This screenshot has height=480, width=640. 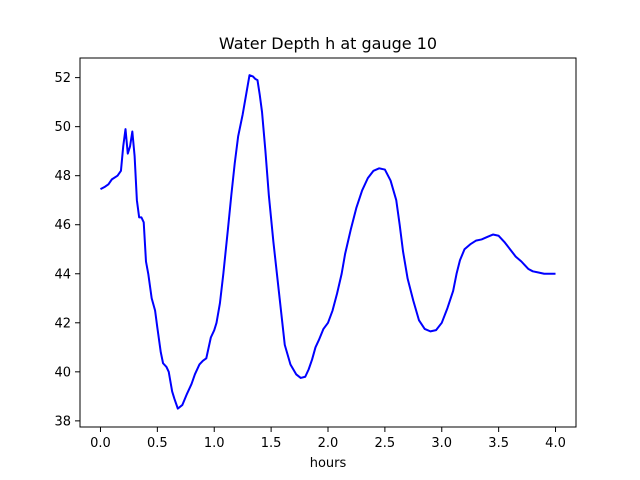 What do you see at coordinates (555, 443) in the screenshot?
I see `x-tick-label: 4.0` at bounding box center [555, 443].